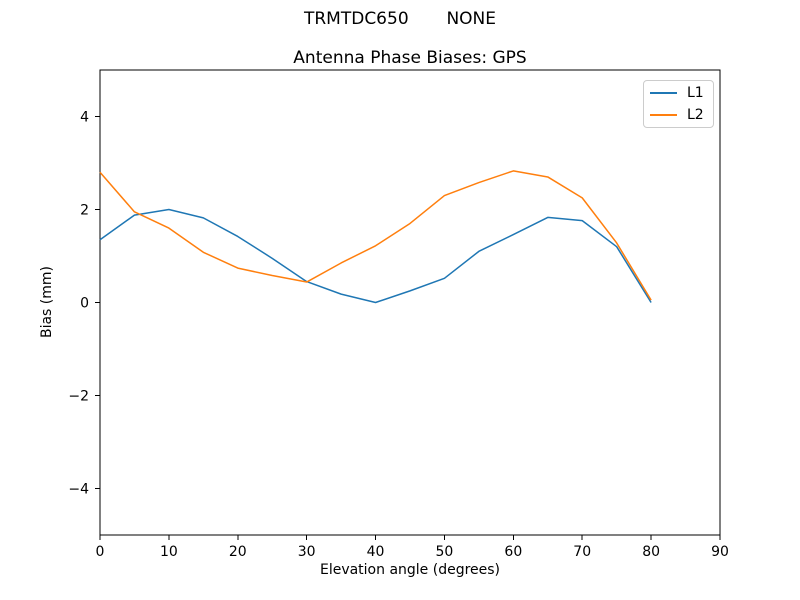  I want to click on y-axis-ticks: −4 −2 0 2 4, so click(84, 304).